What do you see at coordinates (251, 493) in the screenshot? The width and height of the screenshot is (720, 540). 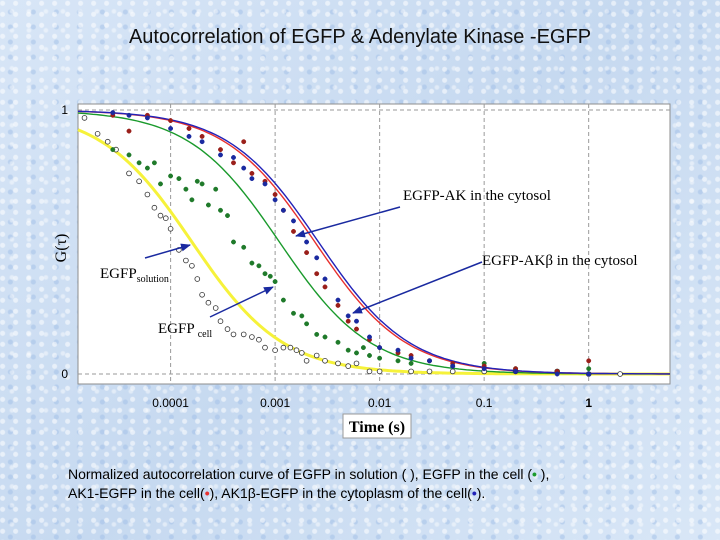 I see `caption-beta: β` at bounding box center [251, 493].